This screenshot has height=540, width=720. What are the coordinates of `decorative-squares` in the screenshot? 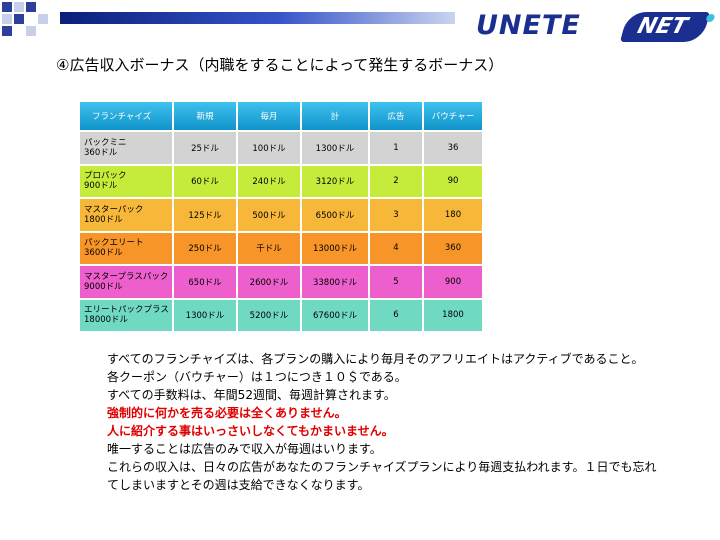 It's located at (30, 20).